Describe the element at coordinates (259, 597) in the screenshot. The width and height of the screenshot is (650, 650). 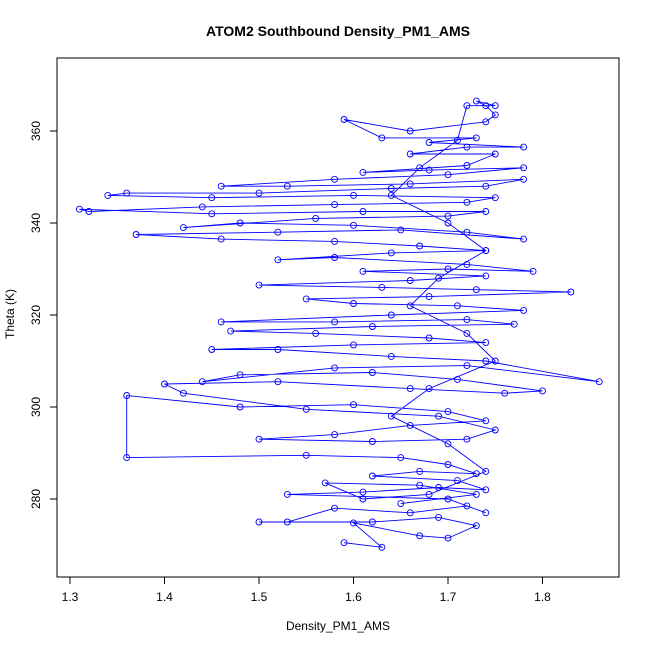
I see `x-tick-label: 1.5` at that location.